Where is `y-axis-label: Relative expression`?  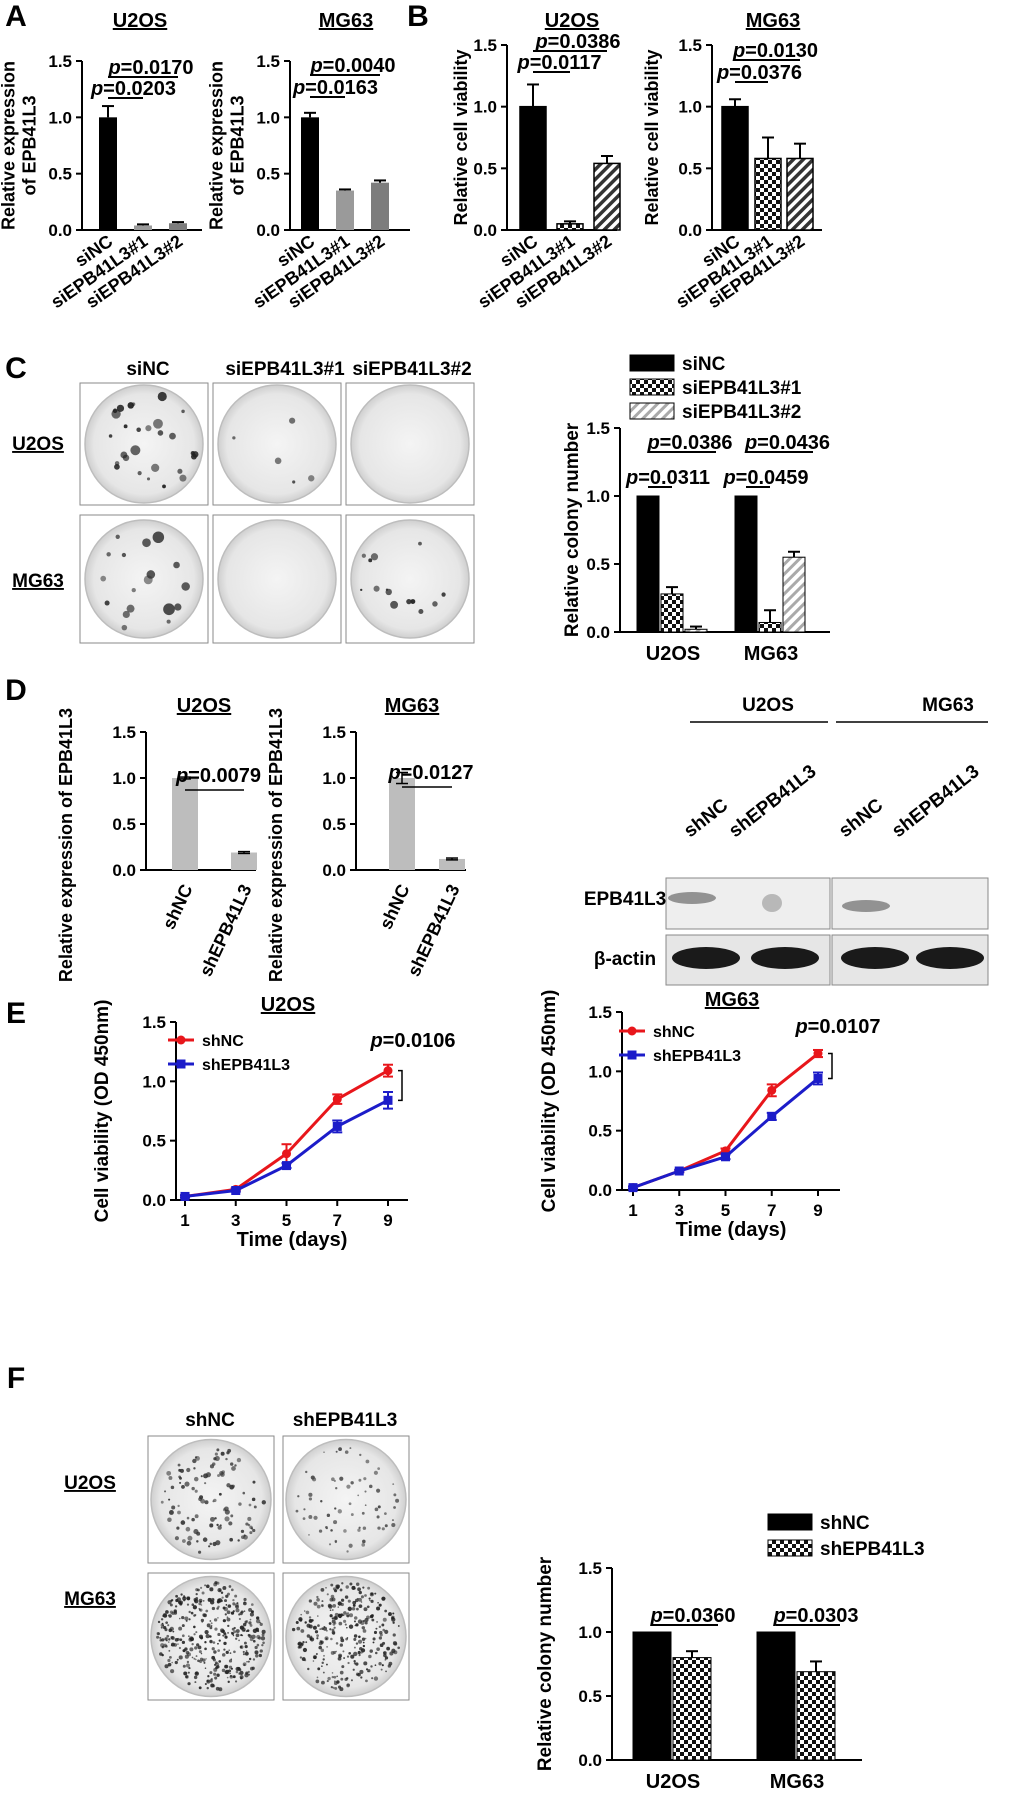 y-axis-label: Relative expression is located at coordinates (217, 145).